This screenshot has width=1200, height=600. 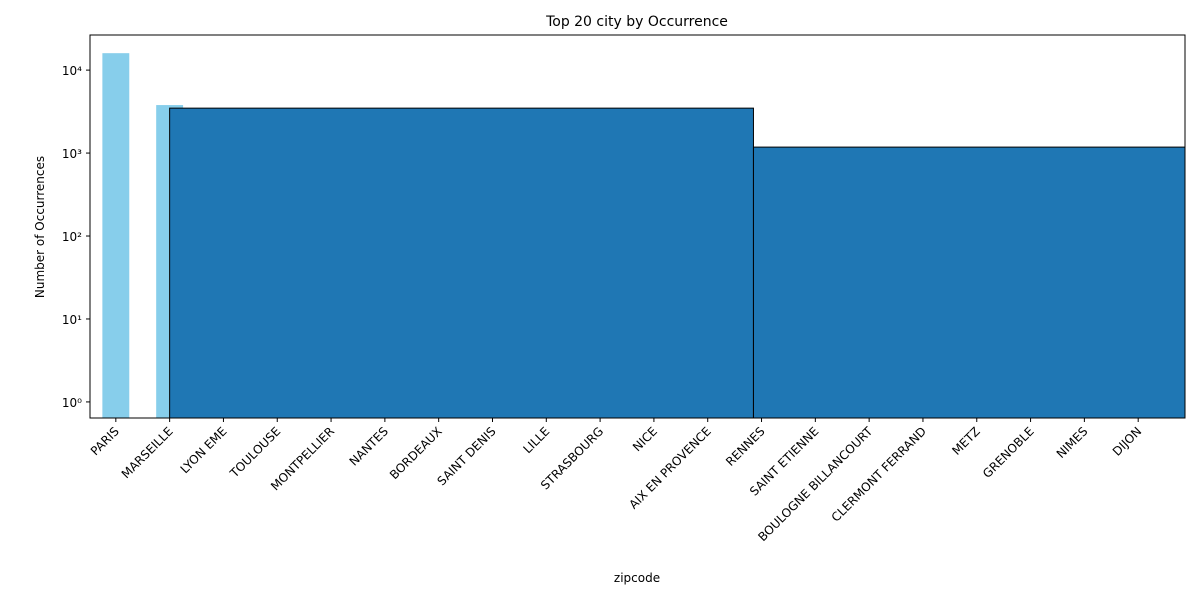 What do you see at coordinates (40, 227) in the screenshot?
I see `y-axis-label: Number of Occurrences` at bounding box center [40, 227].